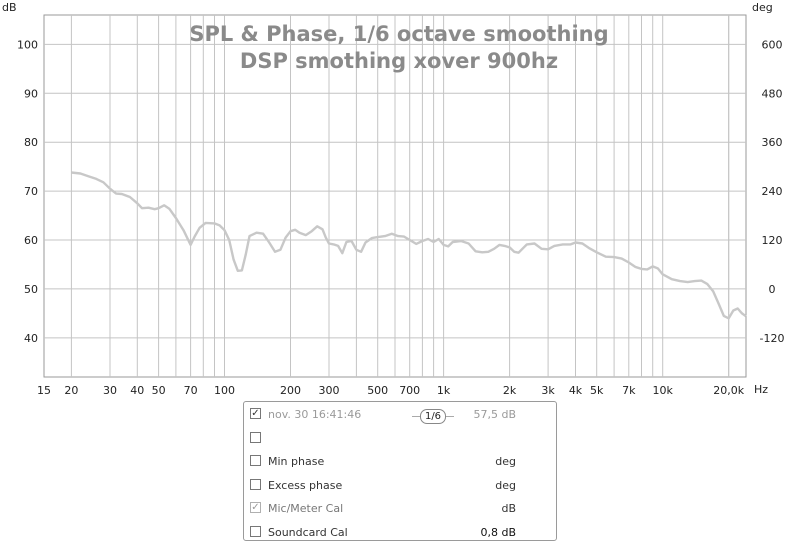  I want to click on legend-row-value: 0,8 dB, so click(498, 532).